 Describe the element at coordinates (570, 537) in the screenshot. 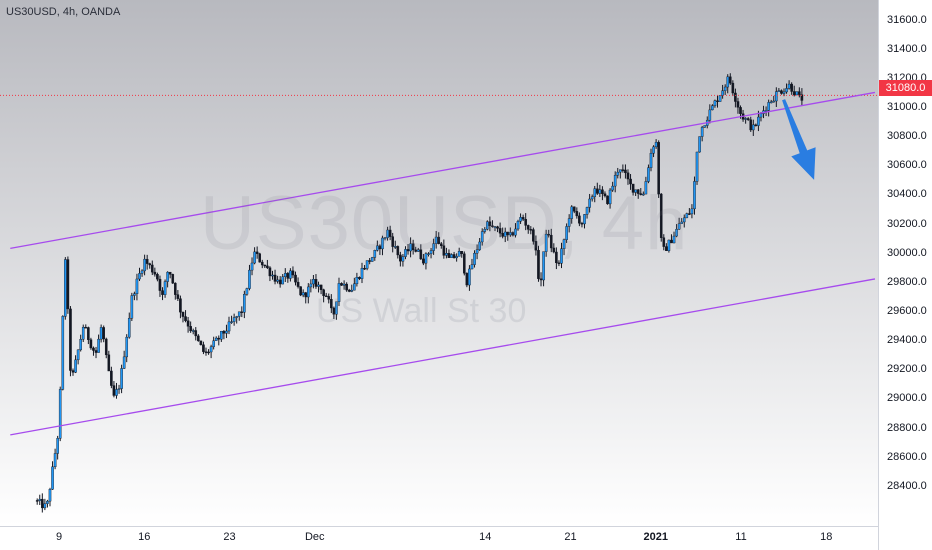

I see `time-tick-label: 21` at that location.